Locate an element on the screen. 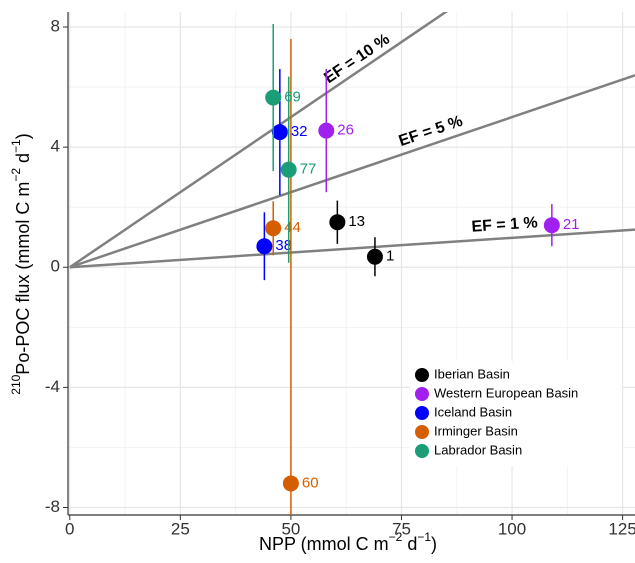 The image size is (635, 563). reference-line is located at coordinates (352, 248).